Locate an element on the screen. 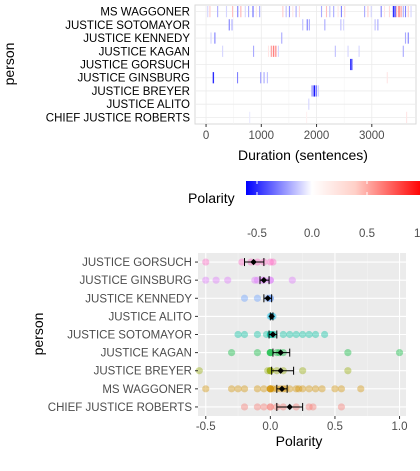 The image size is (420, 471). heatmap-x-tick-label: 1000 is located at coordinates (262, 136).